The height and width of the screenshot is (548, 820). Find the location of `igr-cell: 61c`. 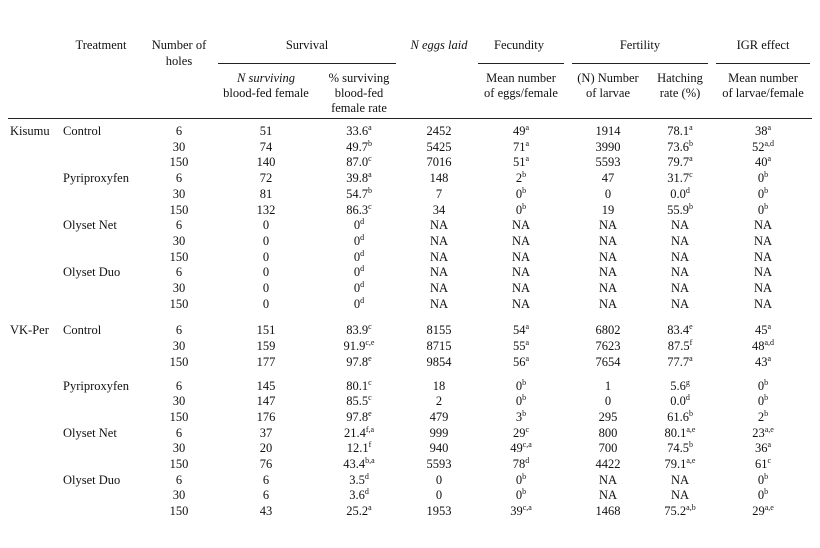

igr-cell: 61c is located at coordinates (763, 464).